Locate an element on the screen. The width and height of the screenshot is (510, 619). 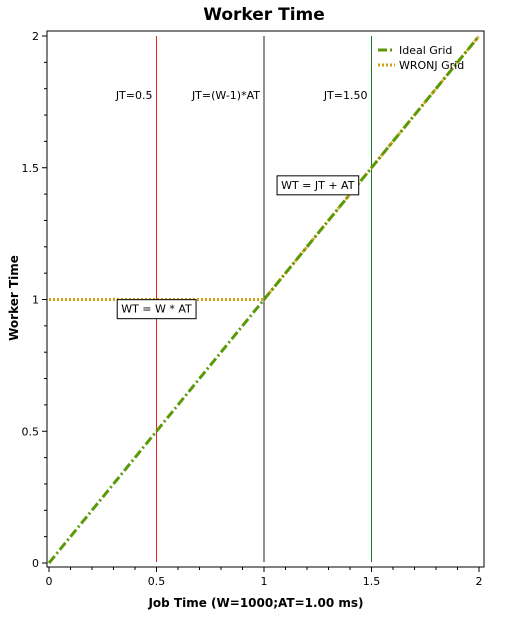
y-tick-label: 1 is located at coordinates (35, 300).